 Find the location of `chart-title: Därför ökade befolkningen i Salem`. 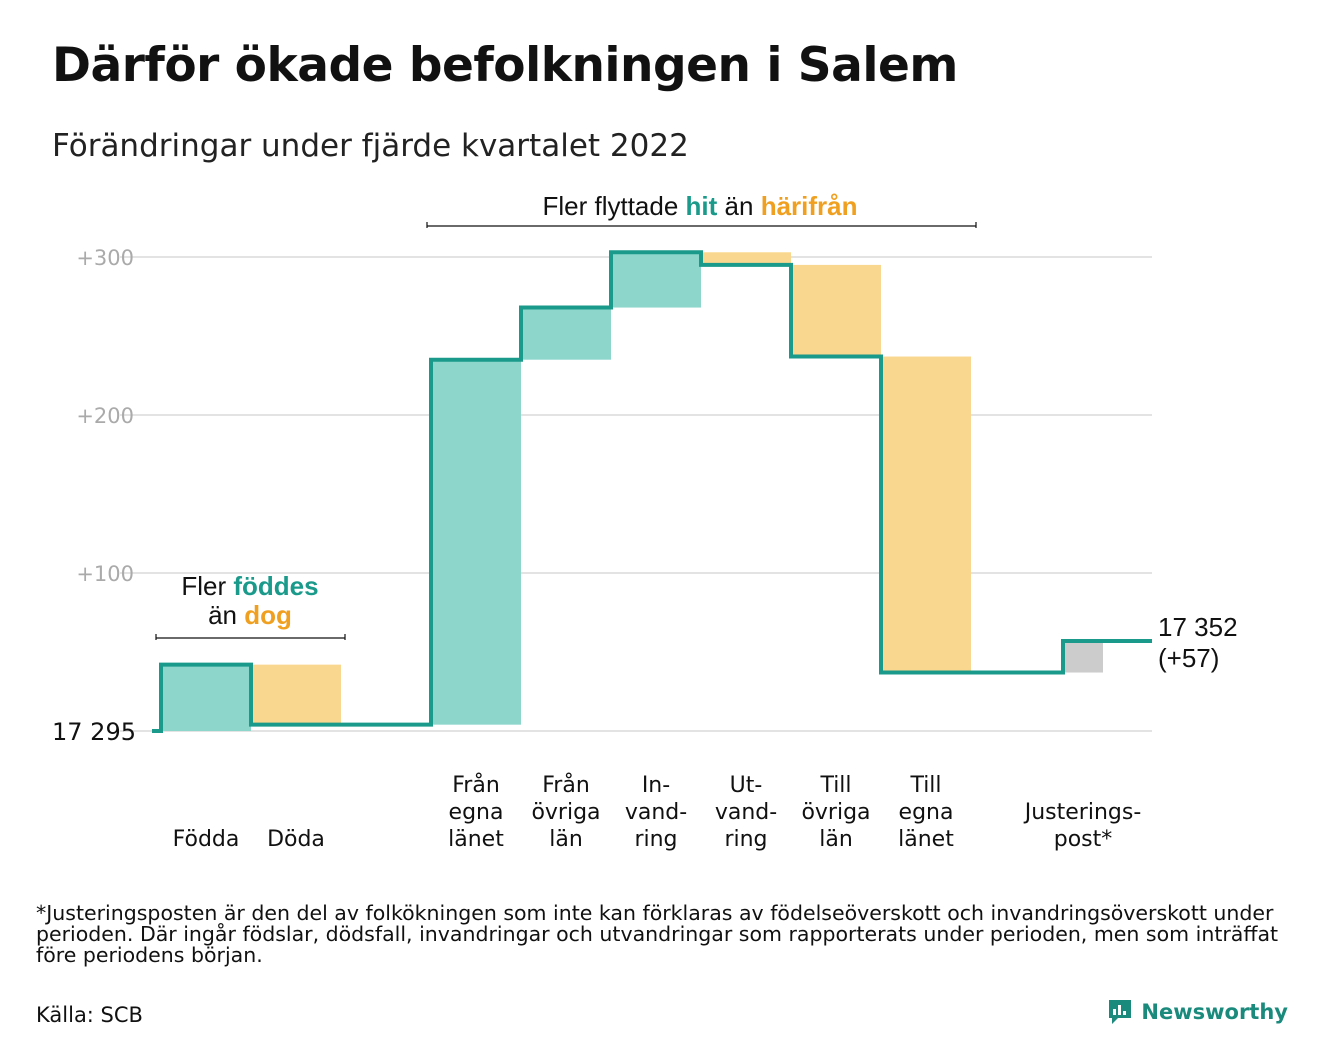

chart-title: Därför ökade befolkningen i Salem is located at coordinates (505, 65).